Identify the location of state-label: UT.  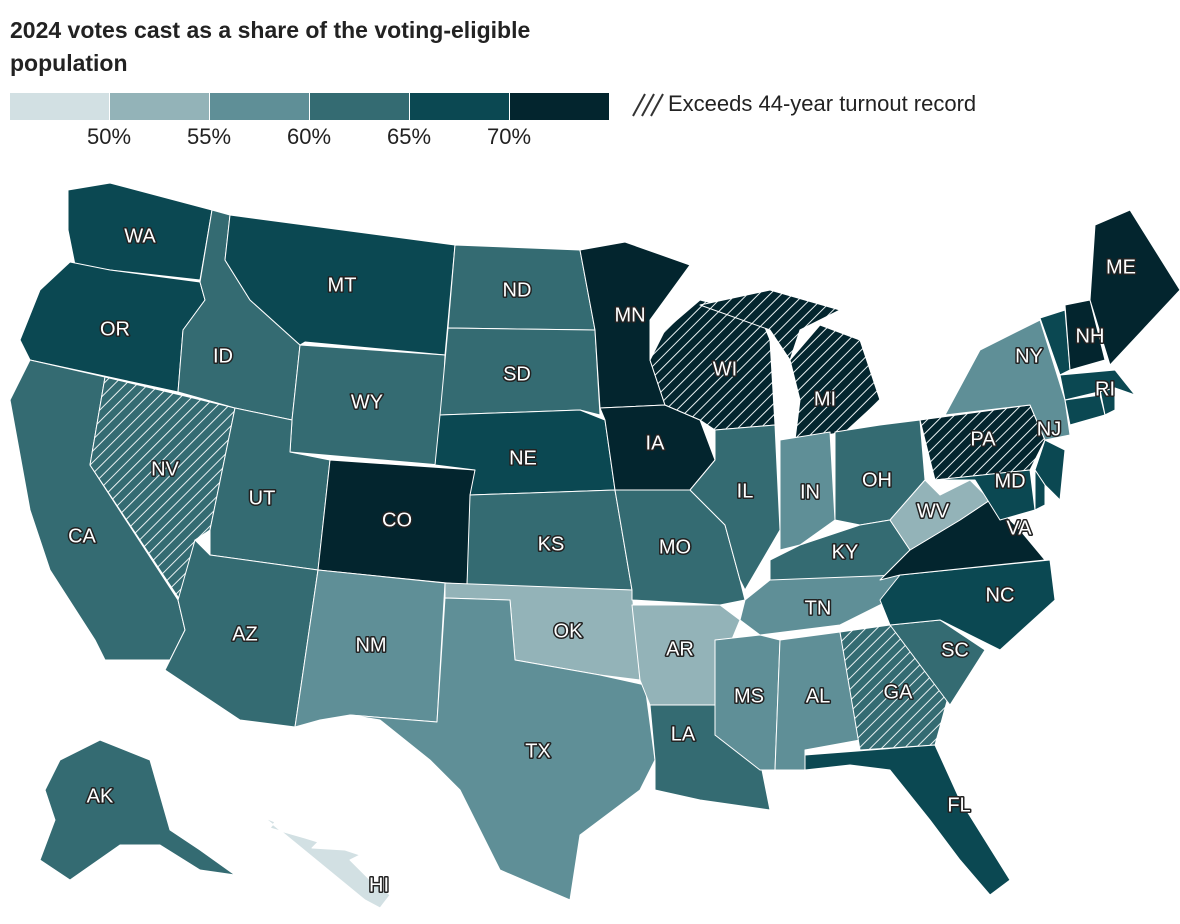
(262, 498).